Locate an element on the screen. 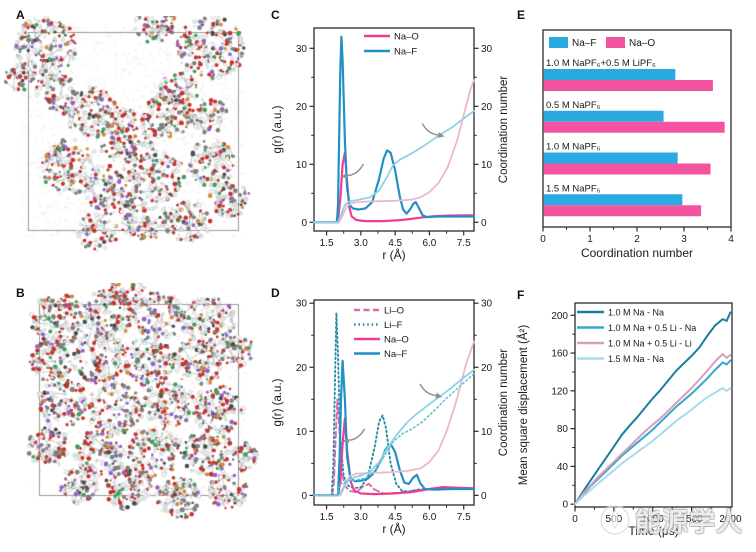 The width and height of the screenshot is (756, 552). svg-text: 80 is located at coordinates (563, 429).